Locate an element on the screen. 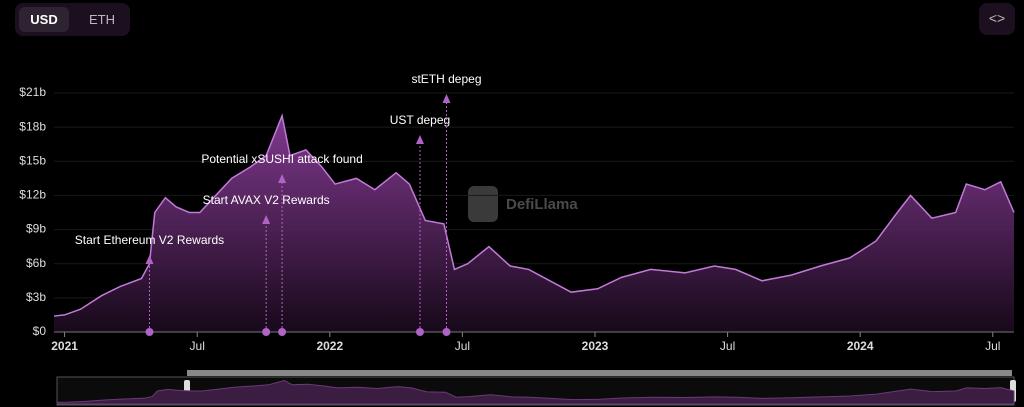 The height and width of the screenshot is (407, 1024). annotation-label: Potential xSUSHI attack found is located at coordinates (281, 159).